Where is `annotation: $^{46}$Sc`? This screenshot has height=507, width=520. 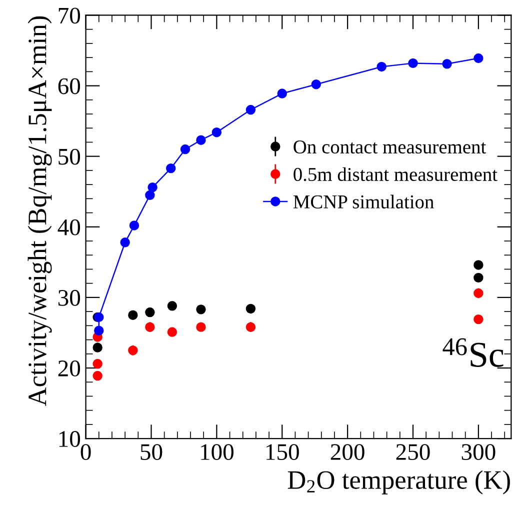 annotation: $^{46}$Sc is located at coordinates (473, 352).